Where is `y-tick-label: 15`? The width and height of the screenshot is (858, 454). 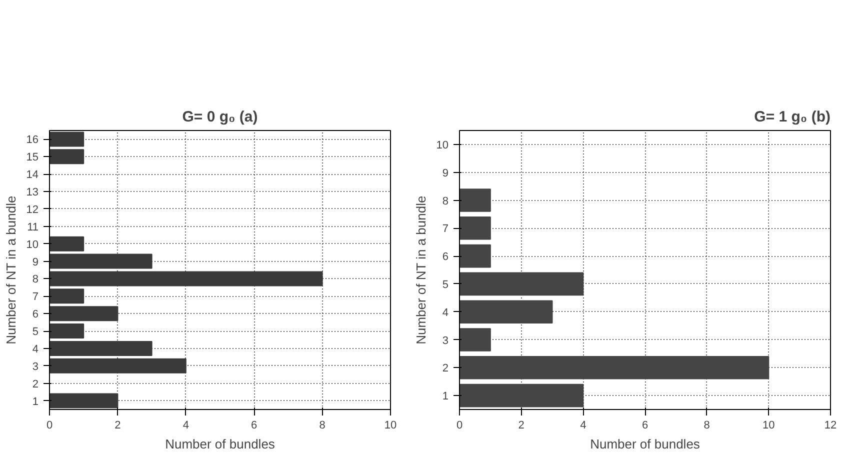 y-tick-label: 15 is located at coordinates (32, 158).